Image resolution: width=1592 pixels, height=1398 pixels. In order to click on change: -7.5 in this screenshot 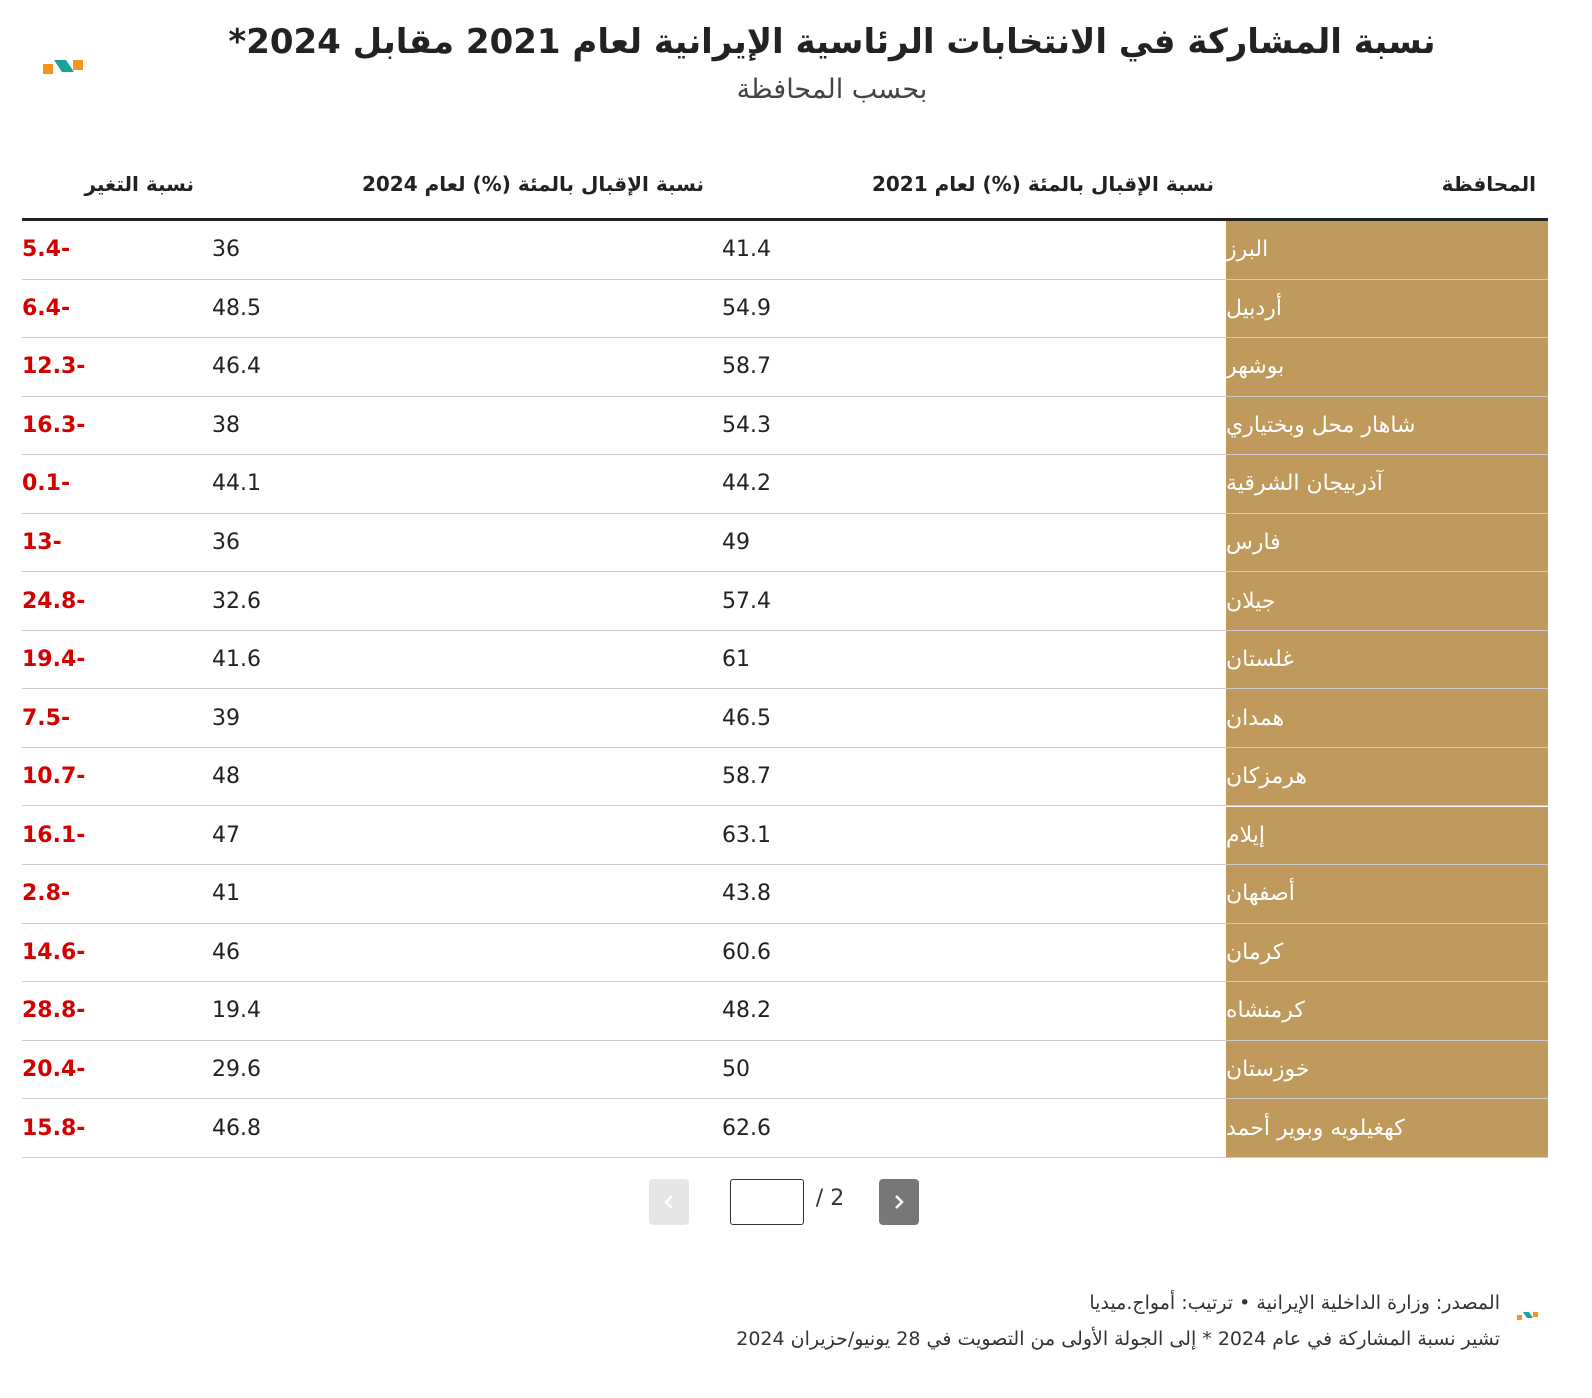, I will do `click(46, 718)`.